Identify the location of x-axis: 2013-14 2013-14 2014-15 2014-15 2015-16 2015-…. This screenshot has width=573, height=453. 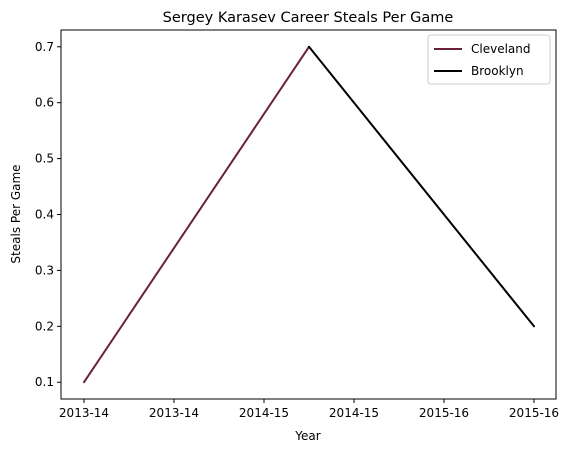
(309, 409).